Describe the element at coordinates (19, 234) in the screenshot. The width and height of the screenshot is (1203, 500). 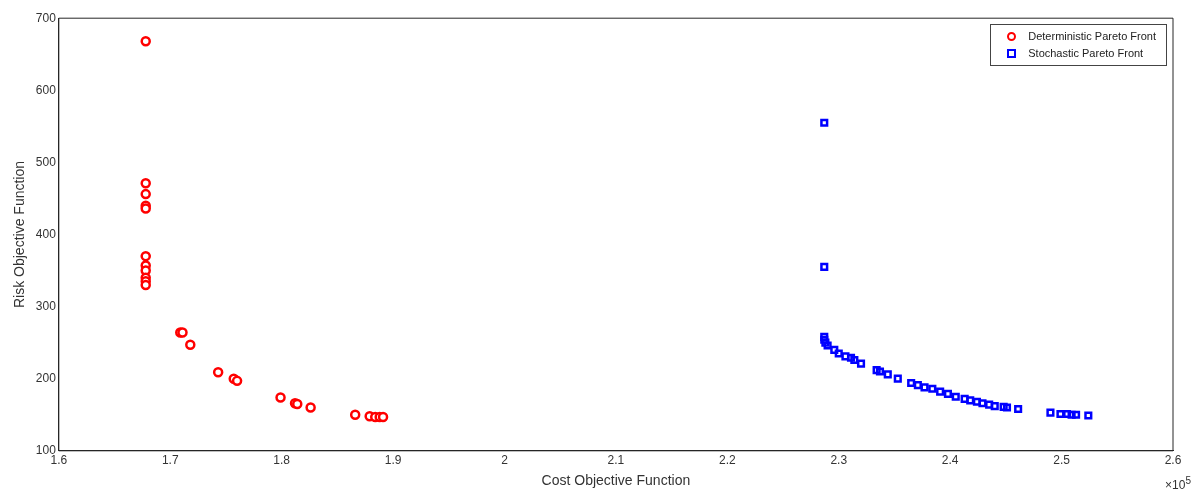
I see `y-axis-title: Risk Objective Function` at that location.